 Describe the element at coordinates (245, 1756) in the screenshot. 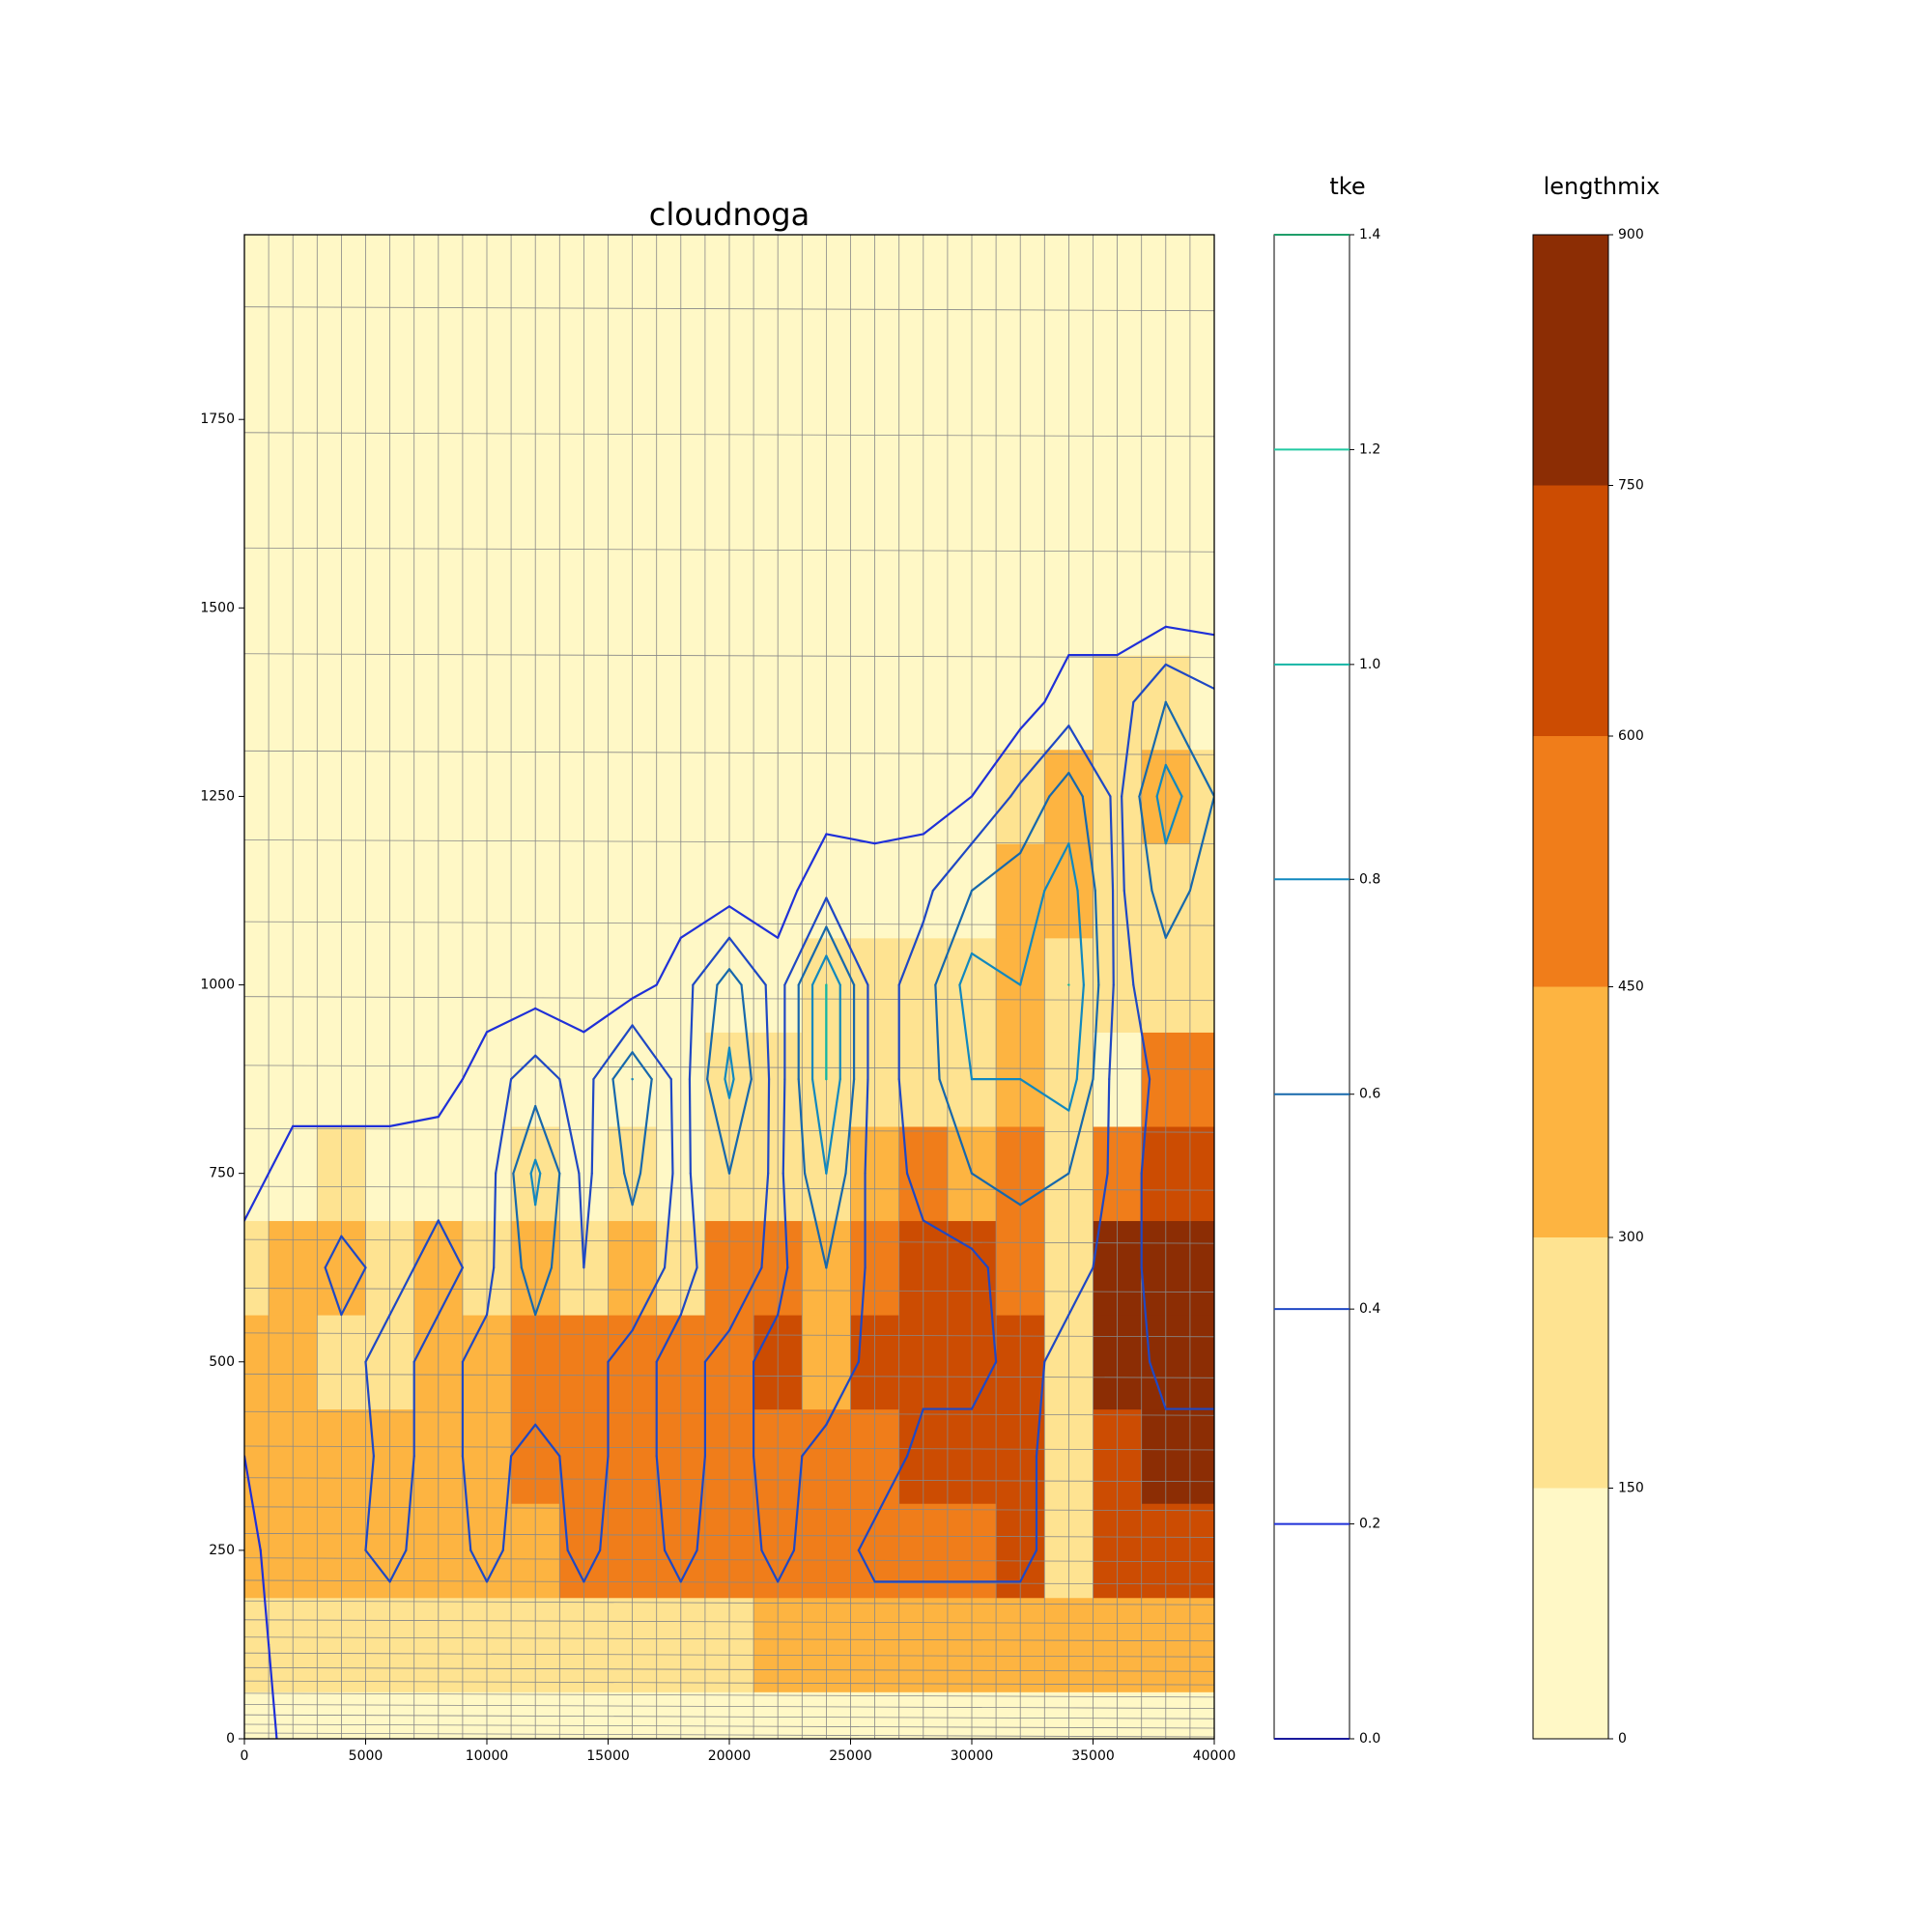

I see `x-tick-label: 0` at that location.